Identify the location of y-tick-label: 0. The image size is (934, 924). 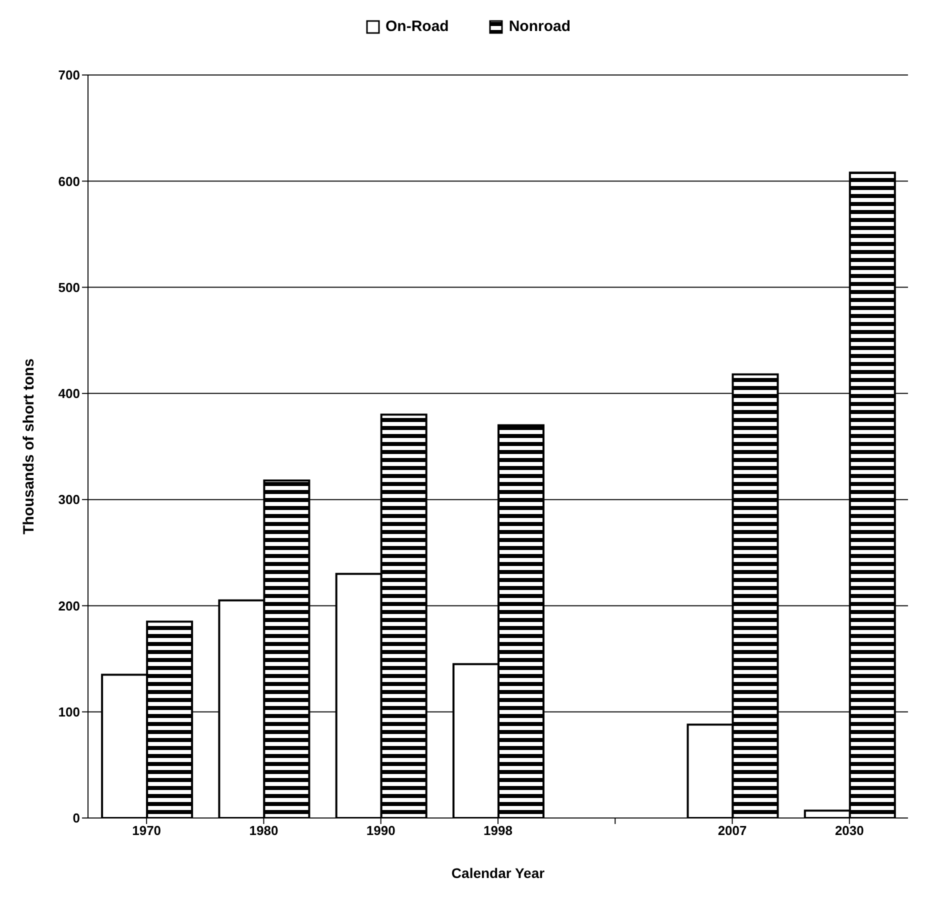
(76, 818).